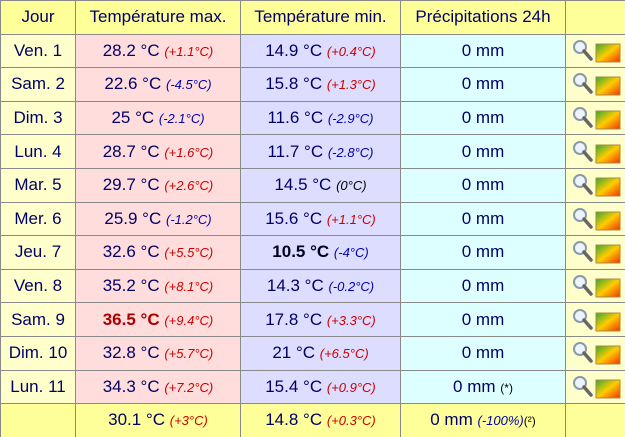  I want to click on day-cell: Lun. 4, so click(38, 151).